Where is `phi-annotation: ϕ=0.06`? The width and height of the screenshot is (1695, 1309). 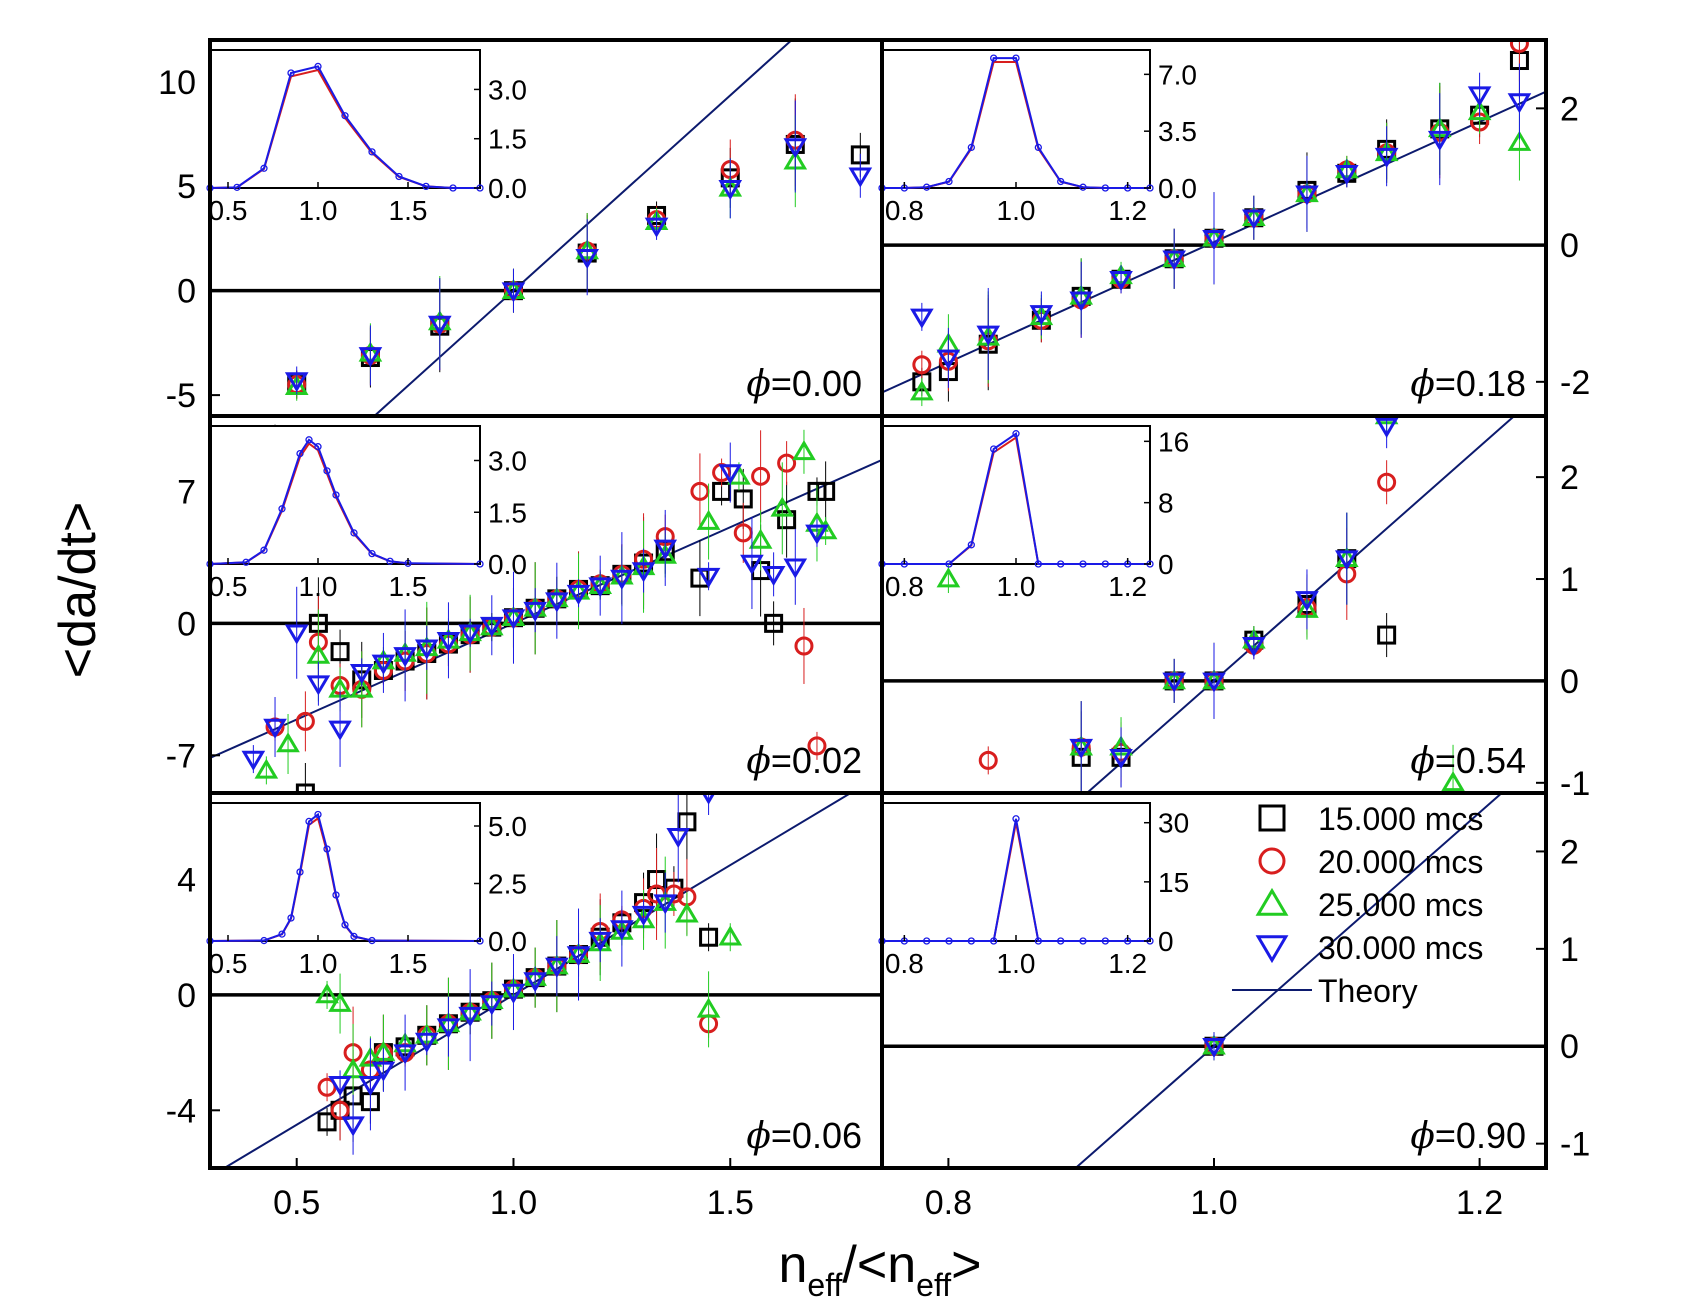
phi-annotation: ϕ=0.06 is located at coordinates (804, 1136).